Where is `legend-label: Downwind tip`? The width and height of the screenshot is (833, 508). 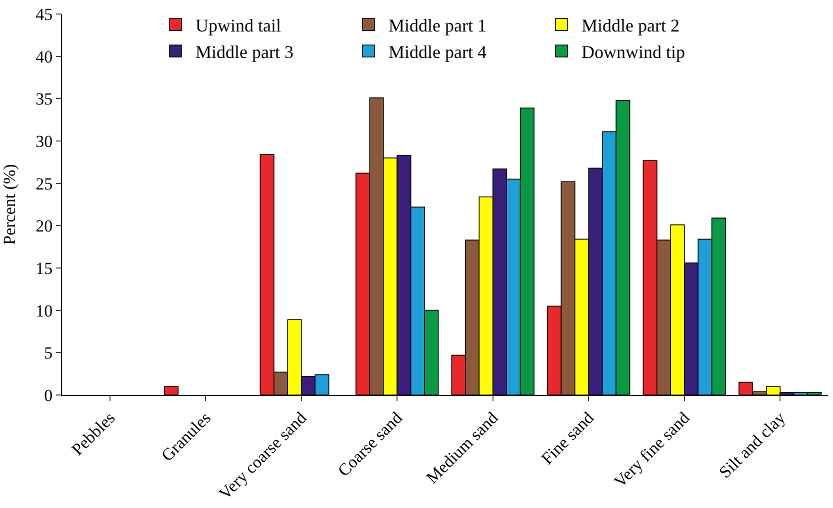 legend-label: Downwind tip is located at coordinates (633, 52).